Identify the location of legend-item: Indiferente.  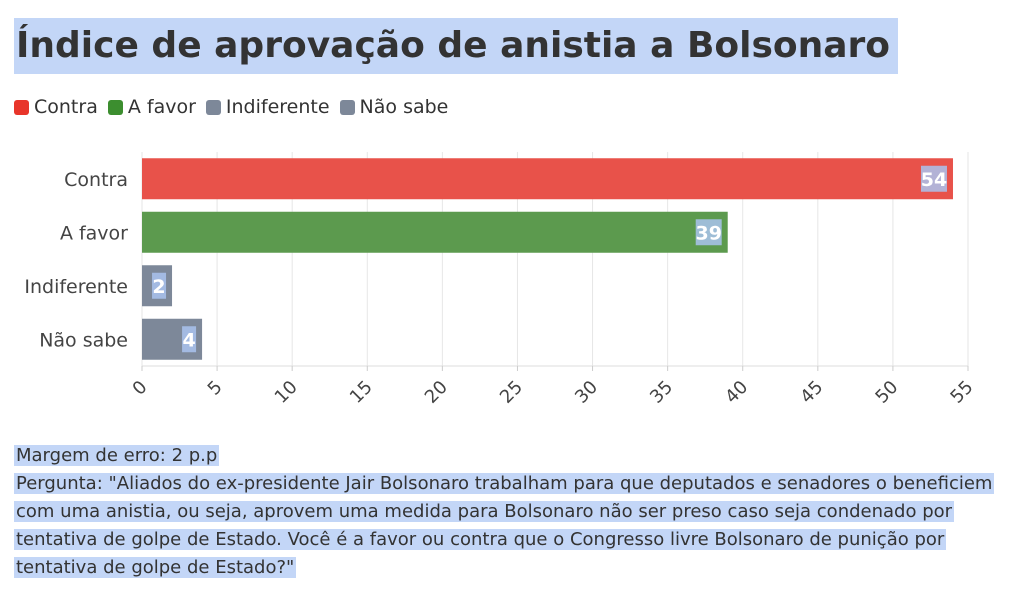
(267, 107).